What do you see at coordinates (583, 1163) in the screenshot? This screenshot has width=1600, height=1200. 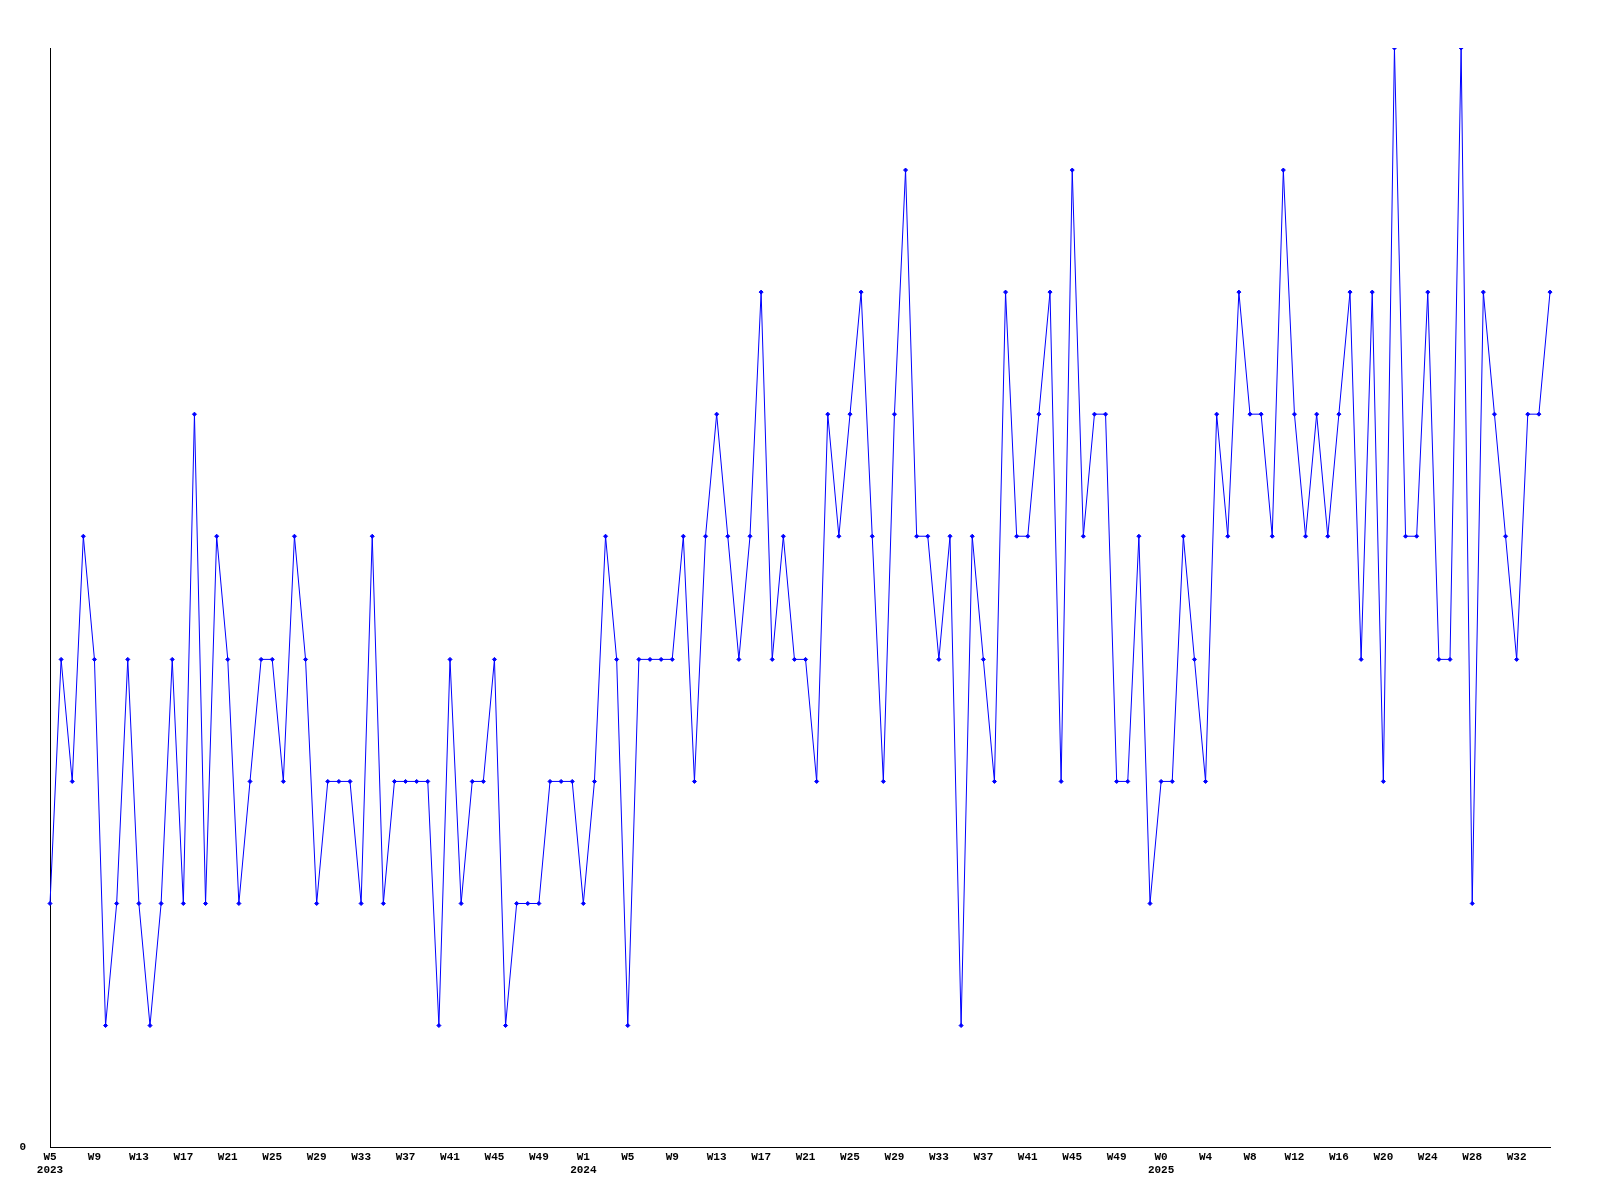 I see `x-tick-label: W1 2024` at bounding box center [583, 1163].